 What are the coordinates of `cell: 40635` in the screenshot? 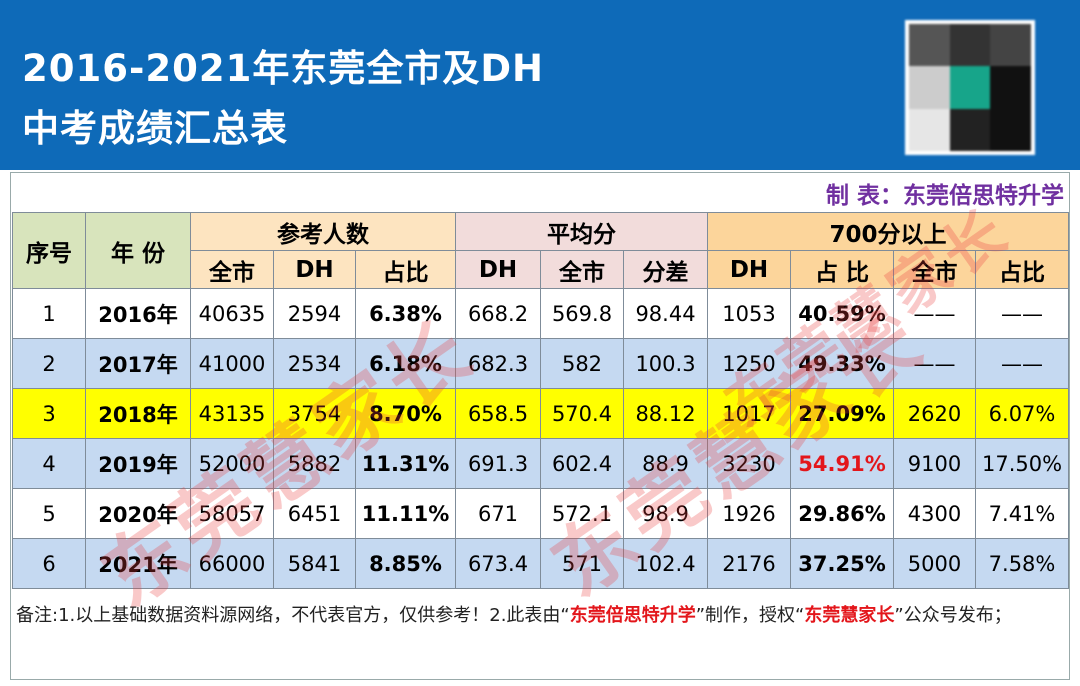 It's located at (232, 313).